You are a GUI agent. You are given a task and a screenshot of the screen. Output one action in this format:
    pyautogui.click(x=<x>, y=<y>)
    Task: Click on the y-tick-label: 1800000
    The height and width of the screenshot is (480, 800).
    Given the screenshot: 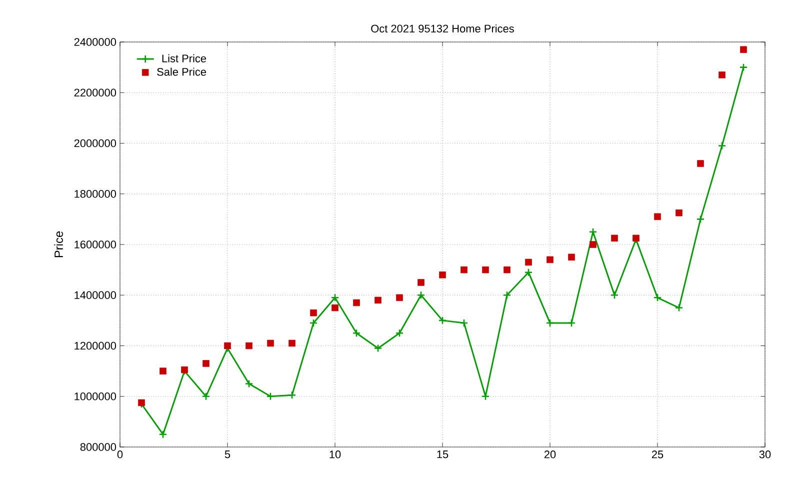 What is the action you would take?
    pyautogui.click(x=95, y=194)
    